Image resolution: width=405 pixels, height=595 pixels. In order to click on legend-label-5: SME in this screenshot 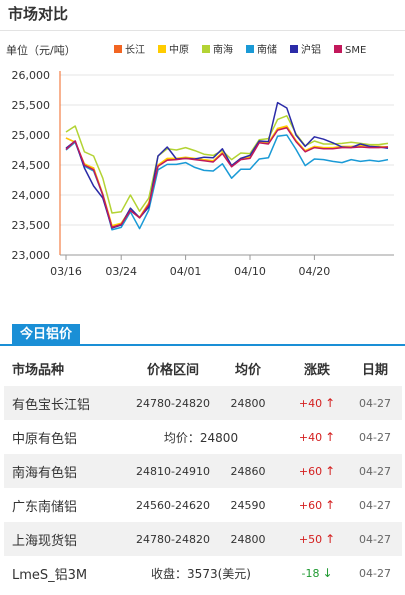, I will do `click(355, 50)`.